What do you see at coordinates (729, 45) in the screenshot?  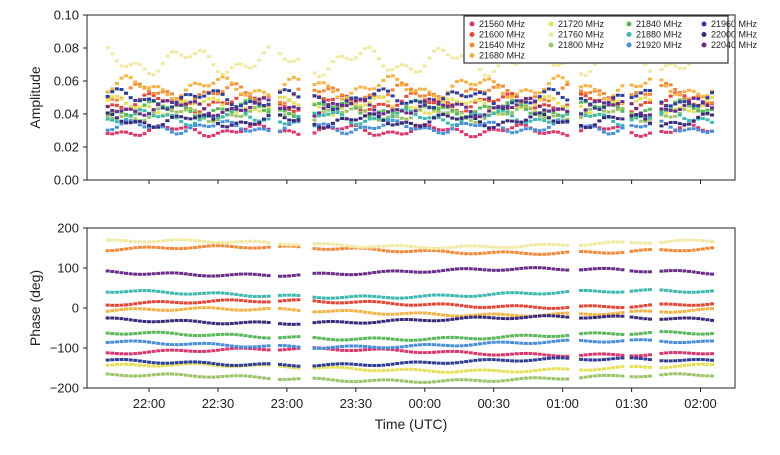 I see `legend-item: 22040 MHz` at bounding box center [729, 45].